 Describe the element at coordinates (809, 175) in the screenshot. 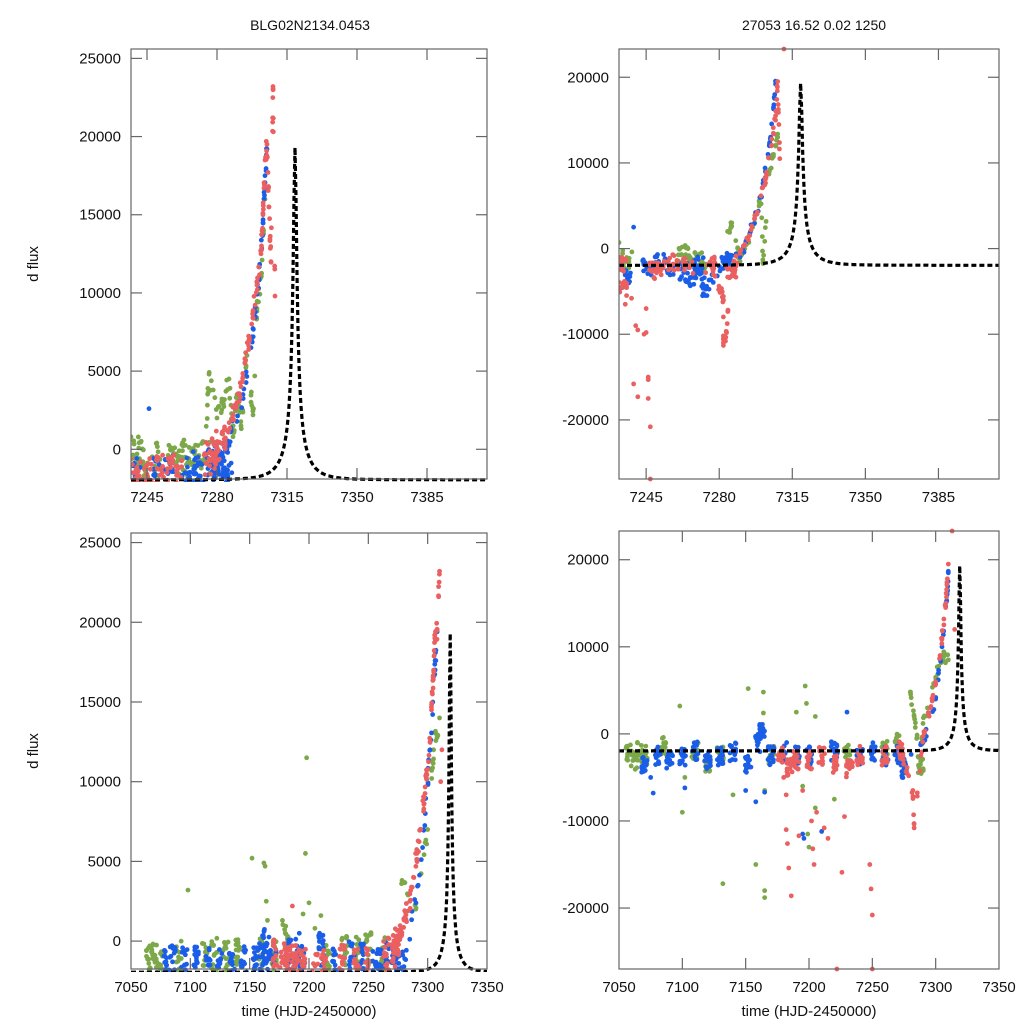

I see `model-curve` at that location.